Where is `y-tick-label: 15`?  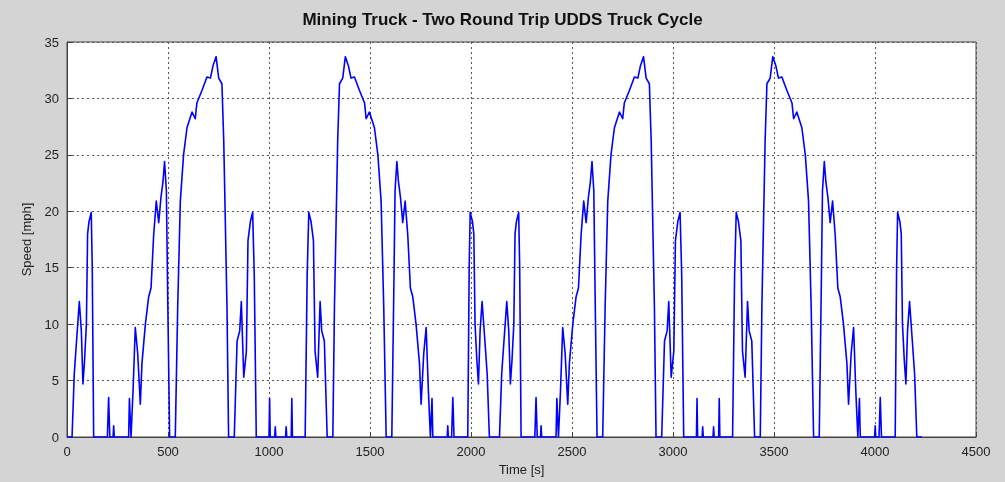
y-tick-label: 15 is located at coordinates (51, 268).